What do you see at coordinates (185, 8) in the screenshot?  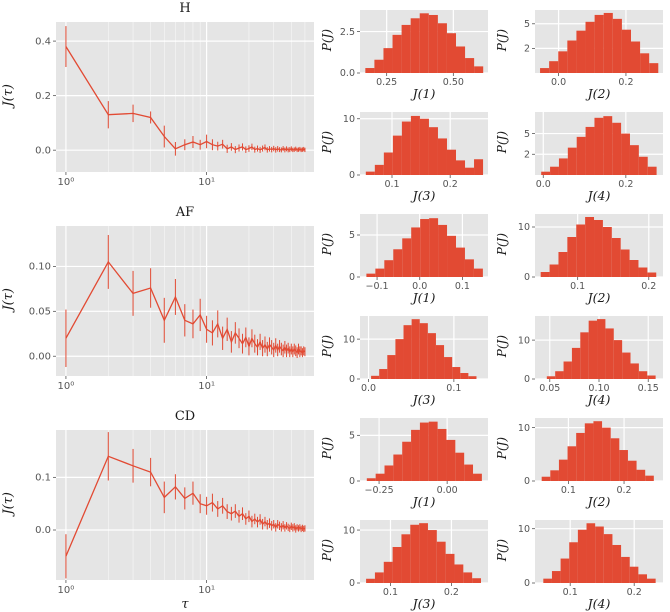 I see `plot-title-h: H` at bounding box center [185, 8].